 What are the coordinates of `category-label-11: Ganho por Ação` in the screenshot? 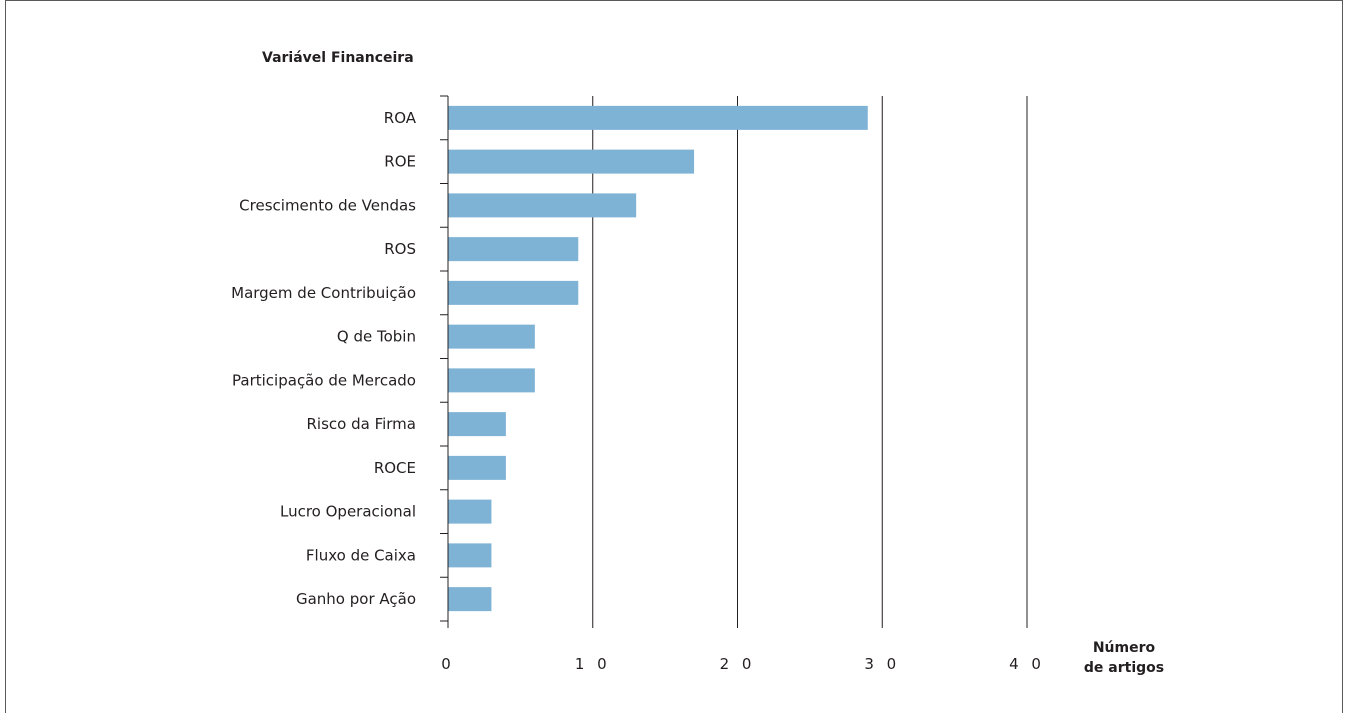 It's located at (356, 599).